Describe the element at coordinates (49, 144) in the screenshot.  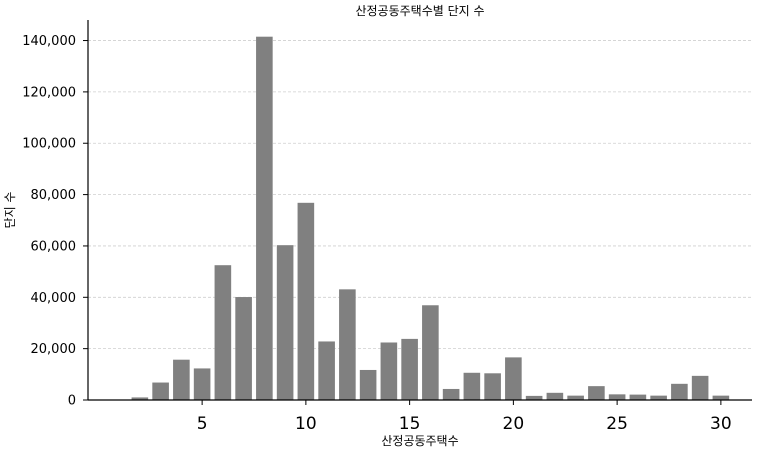
I see `y-tick-label: 100,000` at that location.